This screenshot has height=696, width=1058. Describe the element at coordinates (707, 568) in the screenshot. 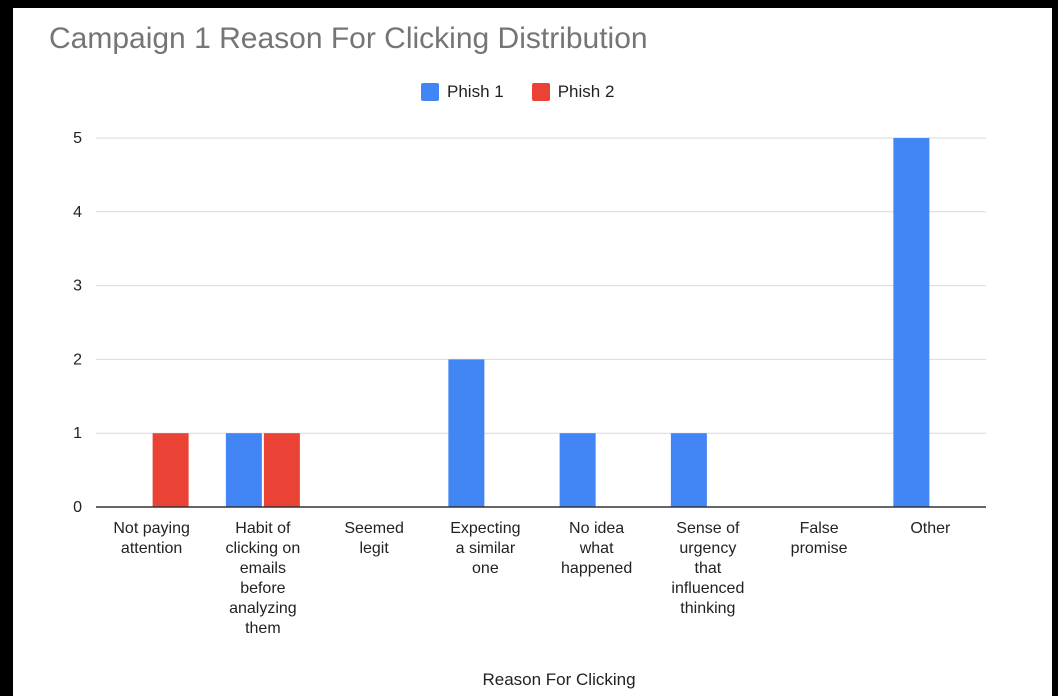

I see `x-tick-label-5: Sense of urgency that influenced thinking` at that location.